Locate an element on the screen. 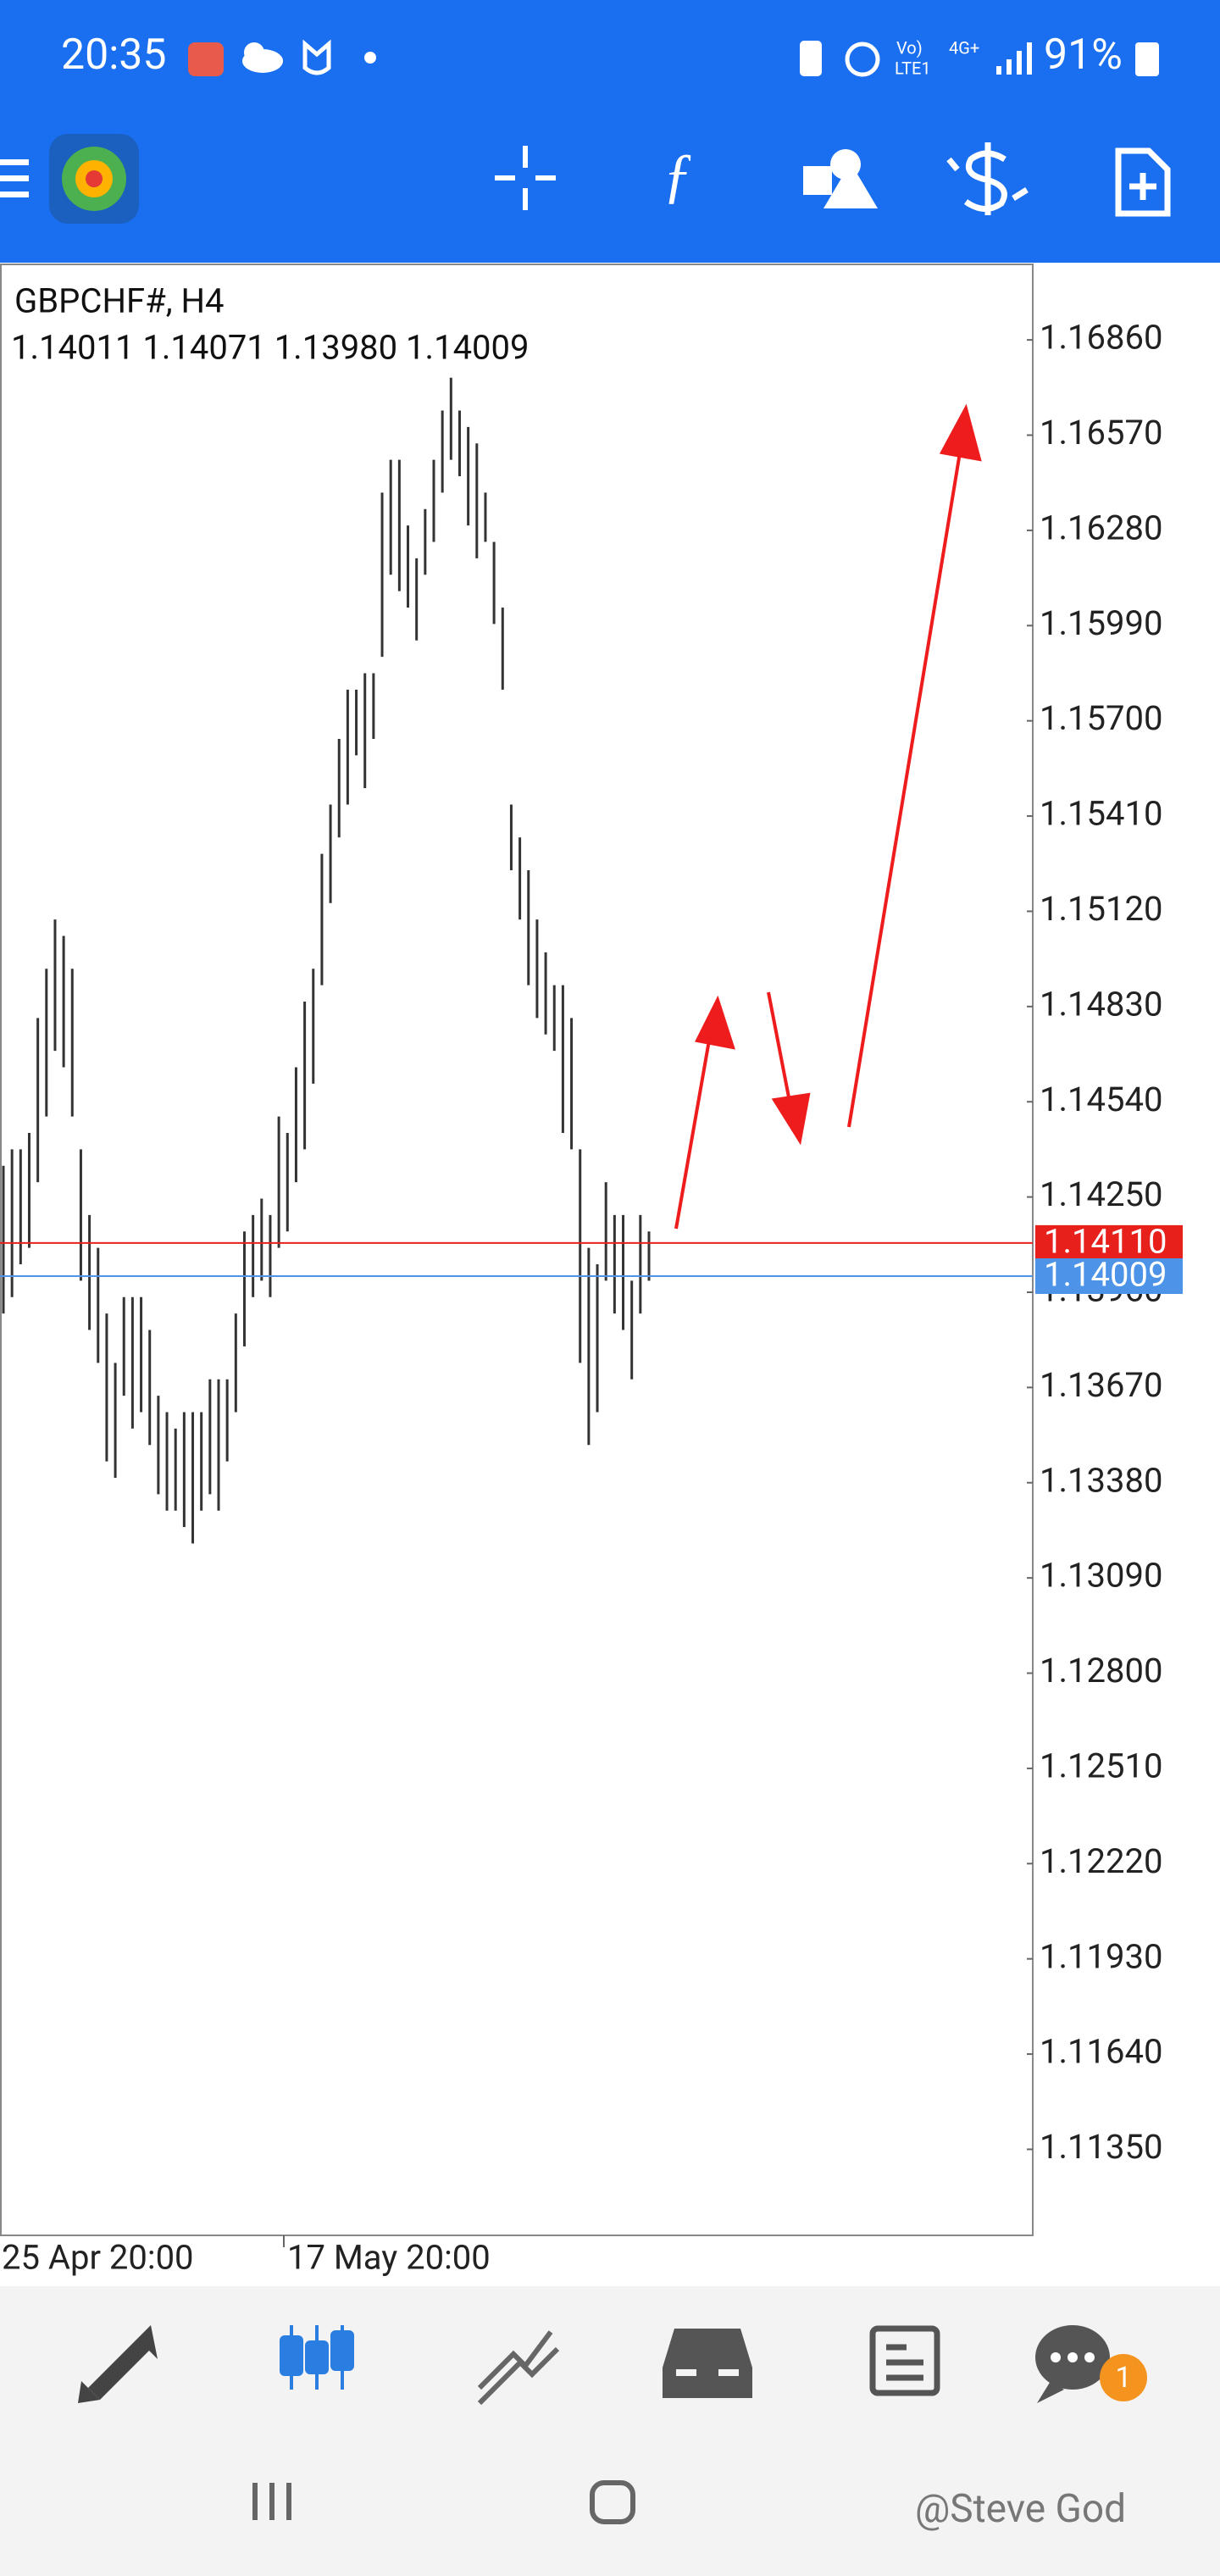 The image size is (1220, 2576). y-tick-label: 1.12220 is located at coordinates (1101, 1861).